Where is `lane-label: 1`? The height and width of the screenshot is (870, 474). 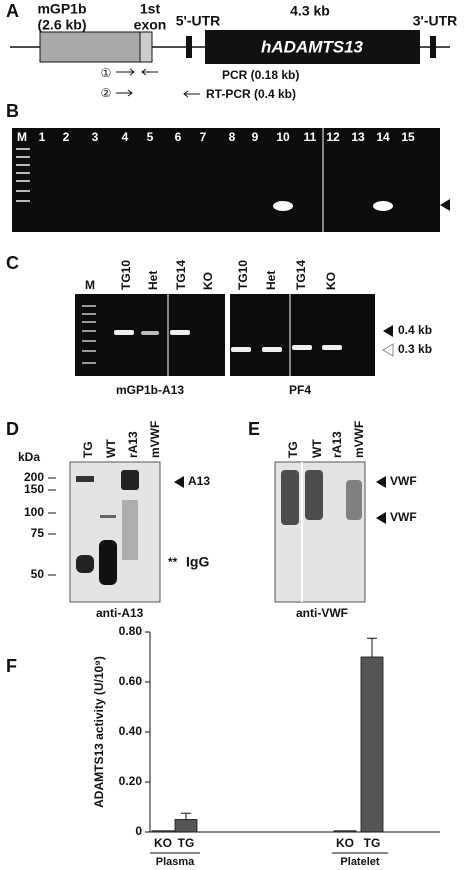
lane-label: 1 is located at coordinates (42, 137).